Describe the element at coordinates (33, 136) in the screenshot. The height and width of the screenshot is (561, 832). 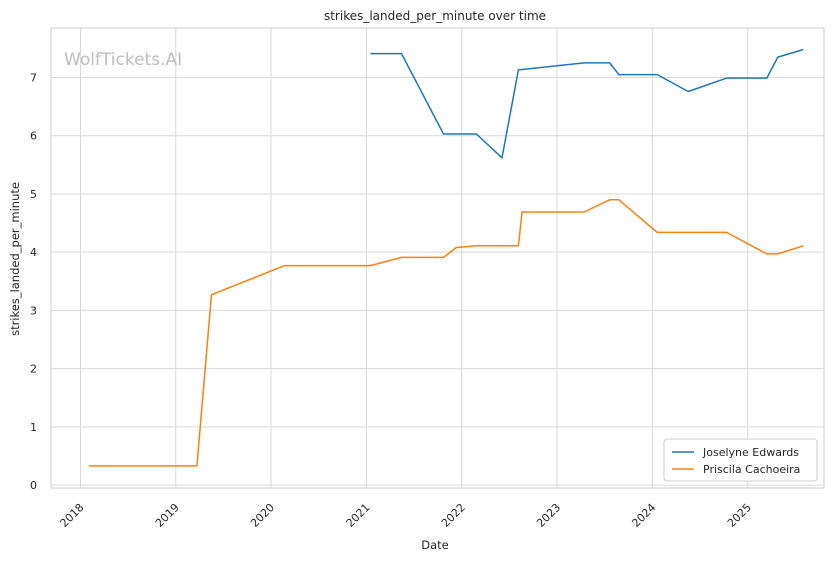
I see `y-tick-label: 6` at that location.